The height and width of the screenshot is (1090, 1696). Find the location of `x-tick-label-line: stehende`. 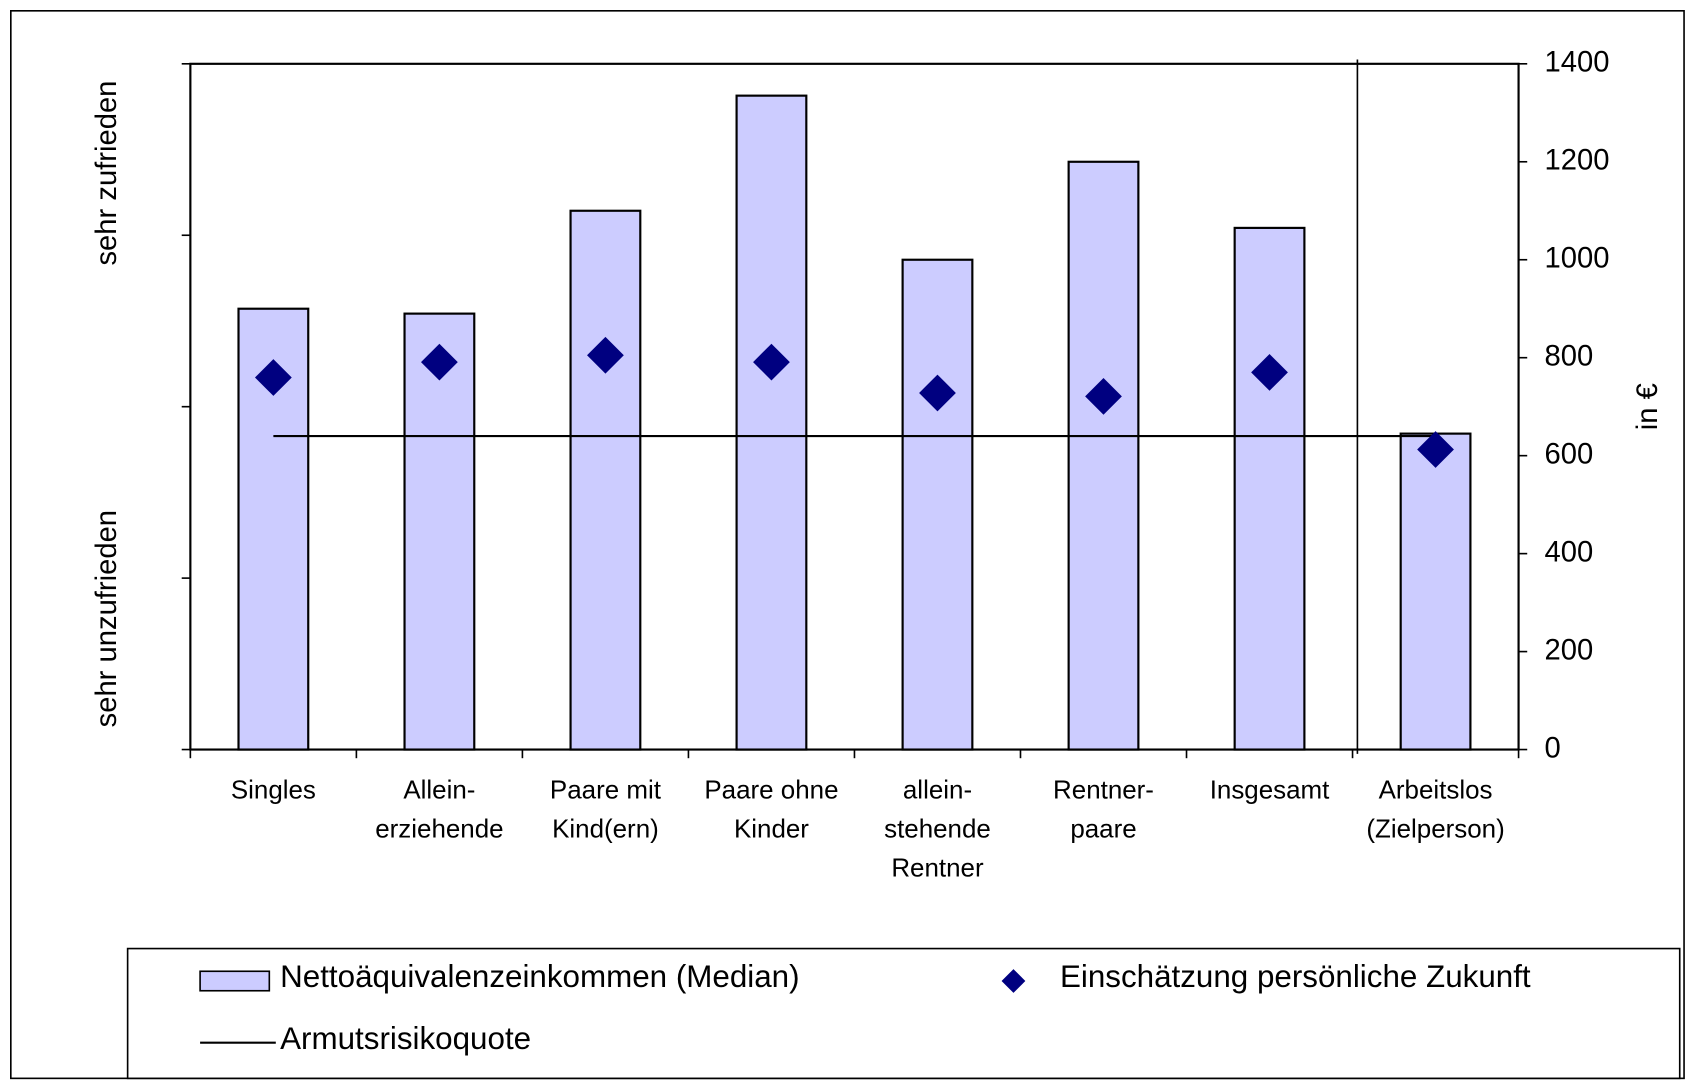

x-tick-label-line: stehende is located at coordinates (937, 830).